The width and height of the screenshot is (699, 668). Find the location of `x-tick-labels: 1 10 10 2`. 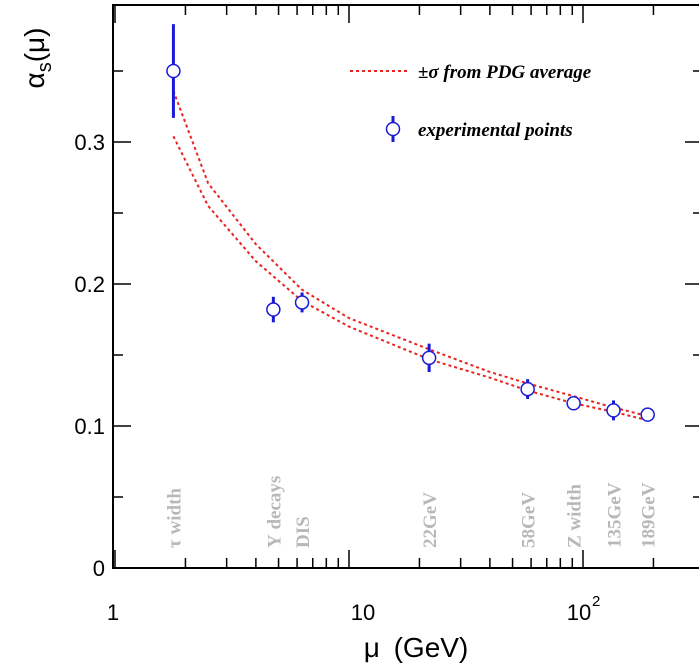

x-tick-labels: 1 10 10 2 is located at coordinates (353, 609).